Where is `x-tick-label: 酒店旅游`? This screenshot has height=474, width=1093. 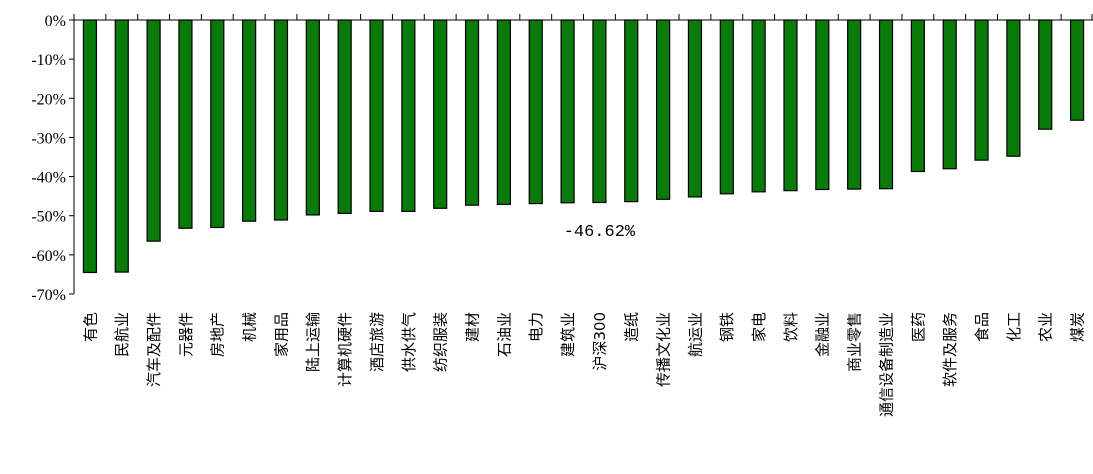
x-tick-label: 酒店旅游 is located at coordinates (377, 342).